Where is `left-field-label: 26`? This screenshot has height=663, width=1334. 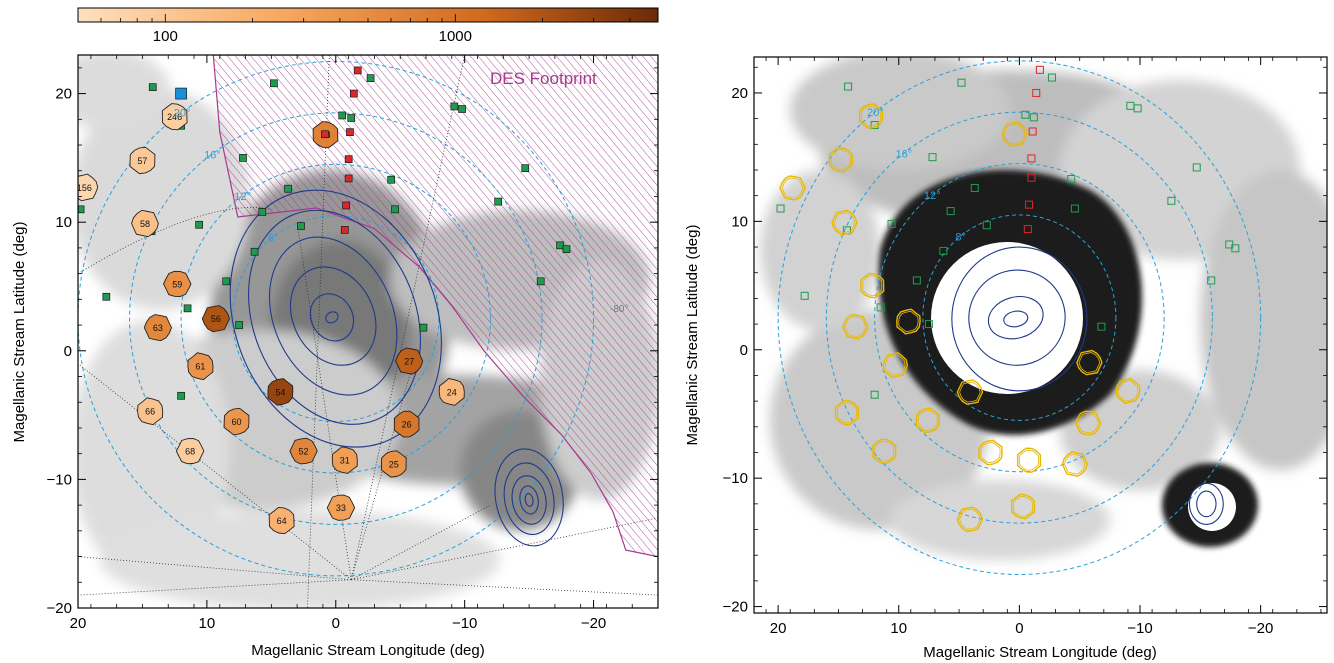
left-field-label: 26 is located at coordinates (407, 425).